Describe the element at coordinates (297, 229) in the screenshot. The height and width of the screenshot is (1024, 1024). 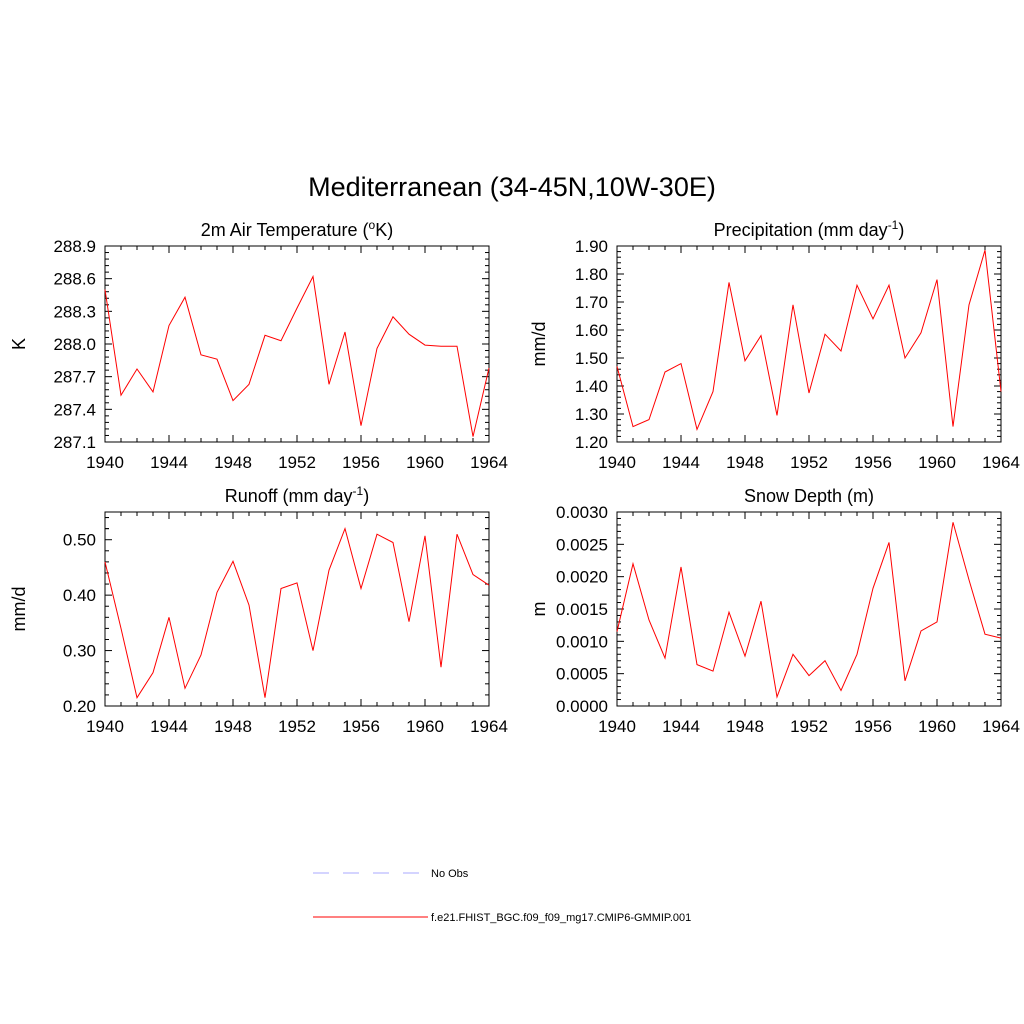
I see `panel-title: 2m Air Temperature (oK)` at that location.